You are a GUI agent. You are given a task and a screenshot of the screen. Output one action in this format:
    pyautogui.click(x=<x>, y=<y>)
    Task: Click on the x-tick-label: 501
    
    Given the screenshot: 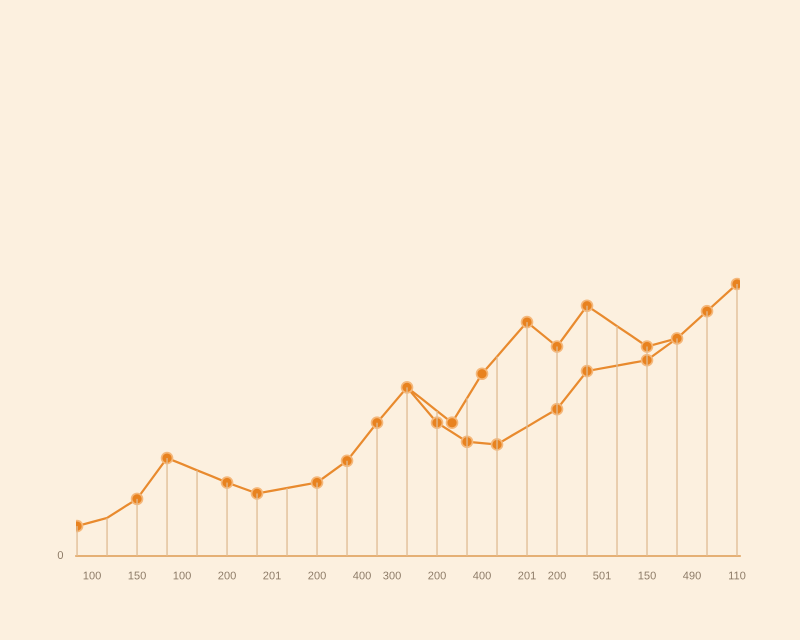 What is the action you would take?
    pyautogui.click(x=602, y=576)
    